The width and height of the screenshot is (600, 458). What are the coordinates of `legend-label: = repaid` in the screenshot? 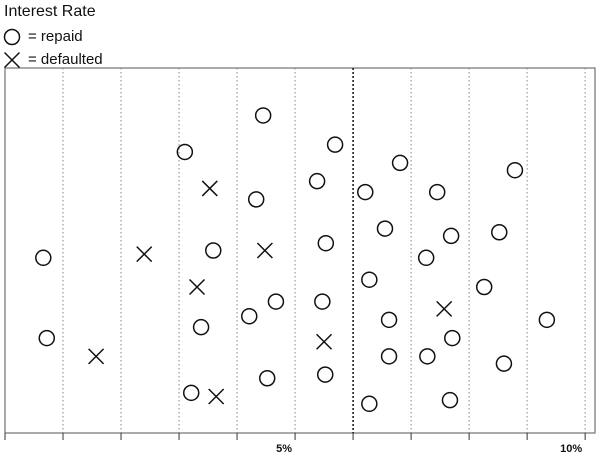 It's located at (55, 36).